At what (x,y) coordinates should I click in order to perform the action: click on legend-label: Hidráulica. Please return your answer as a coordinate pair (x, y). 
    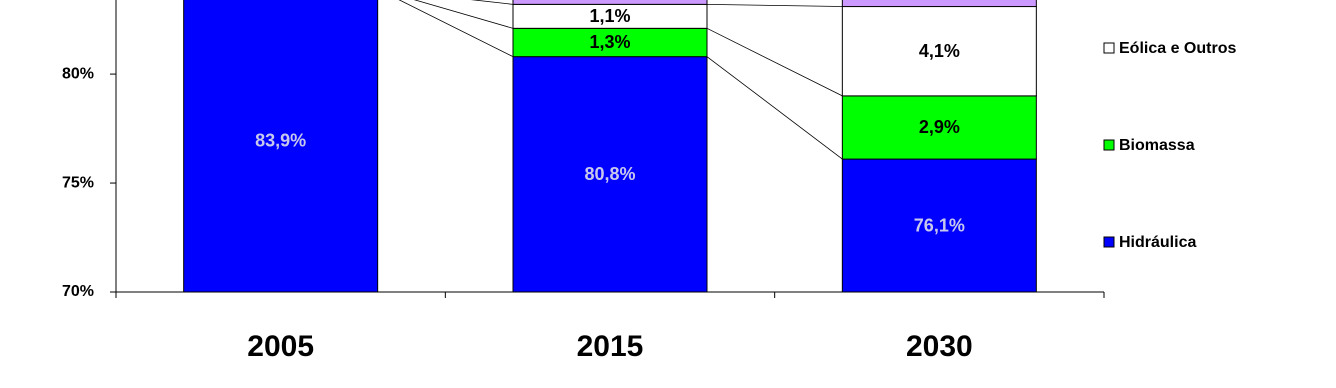
    Looking at the image, I should click on (1157, 242).